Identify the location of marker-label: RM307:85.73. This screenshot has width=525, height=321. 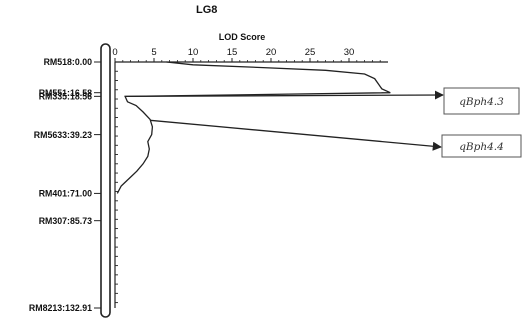
(65, 221).